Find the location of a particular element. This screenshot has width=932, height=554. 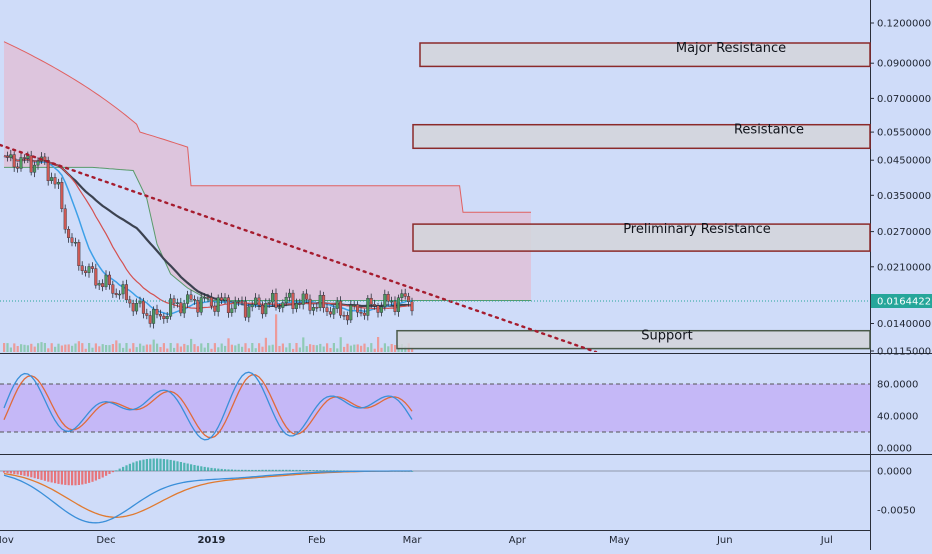

time-tick-label: May is located at coordinates (619, 540).